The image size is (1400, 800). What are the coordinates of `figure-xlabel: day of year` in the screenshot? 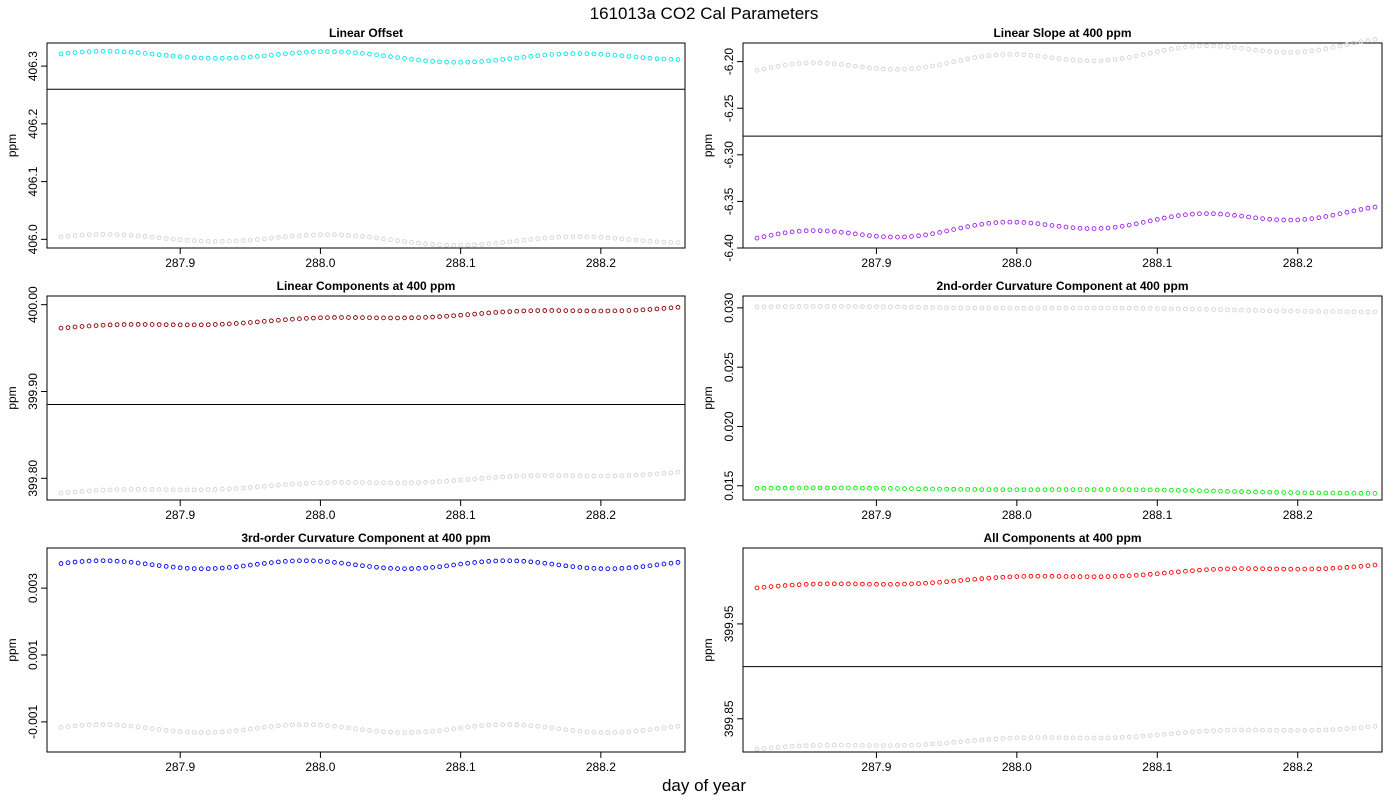 It's located at (704, 785).